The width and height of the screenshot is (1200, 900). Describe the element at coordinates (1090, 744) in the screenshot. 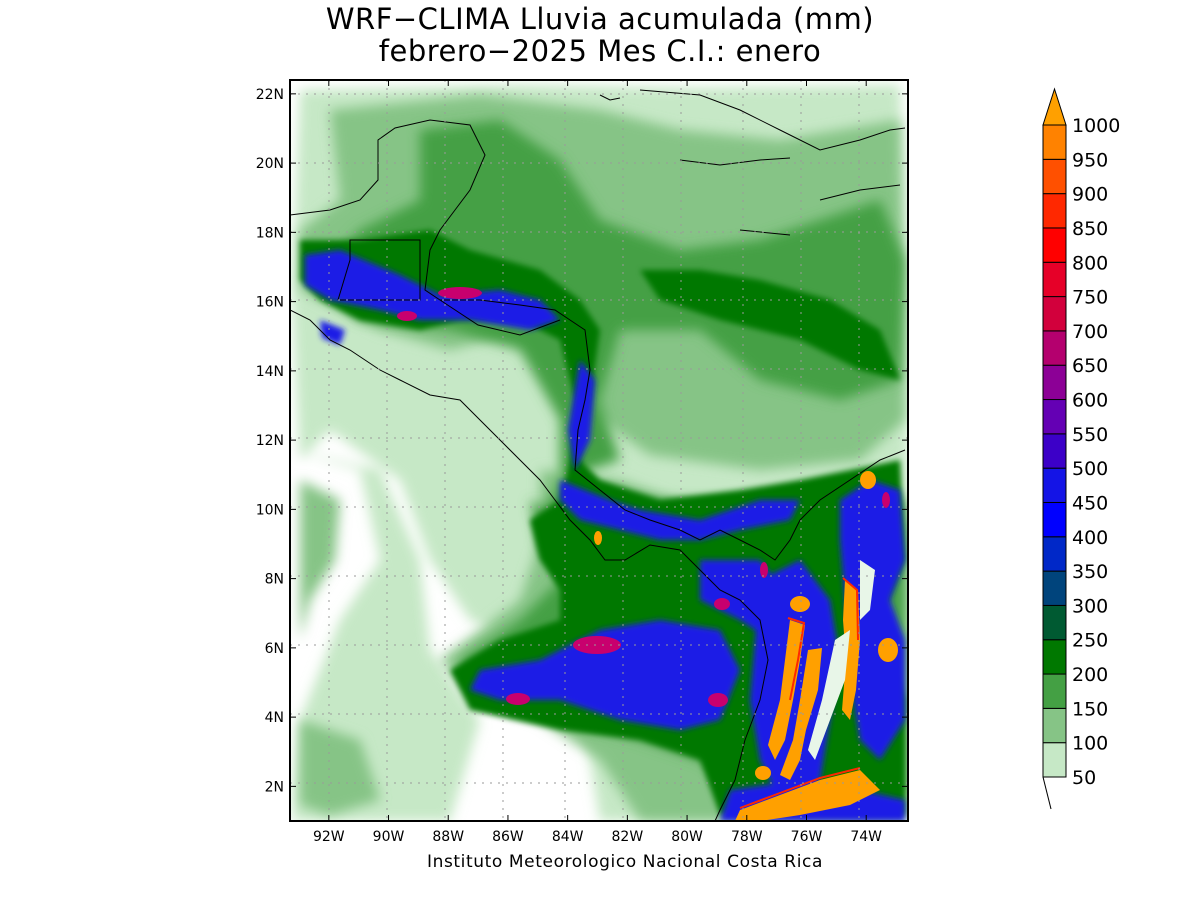

I see `colorbar-label: 100` at that location.